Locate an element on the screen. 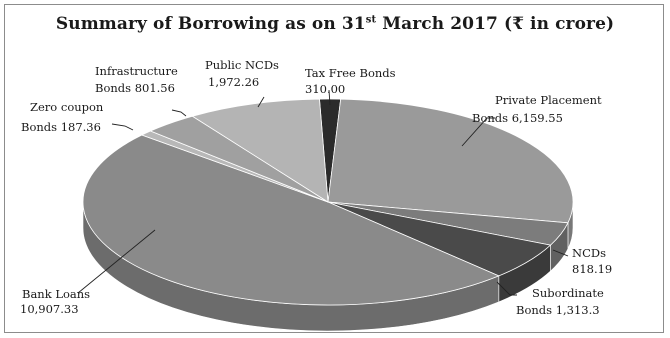 The height and width of the screenshot is (338, 670). label-ncds-818-19: NCDs 818.19 is located at coordinates (582, 261).